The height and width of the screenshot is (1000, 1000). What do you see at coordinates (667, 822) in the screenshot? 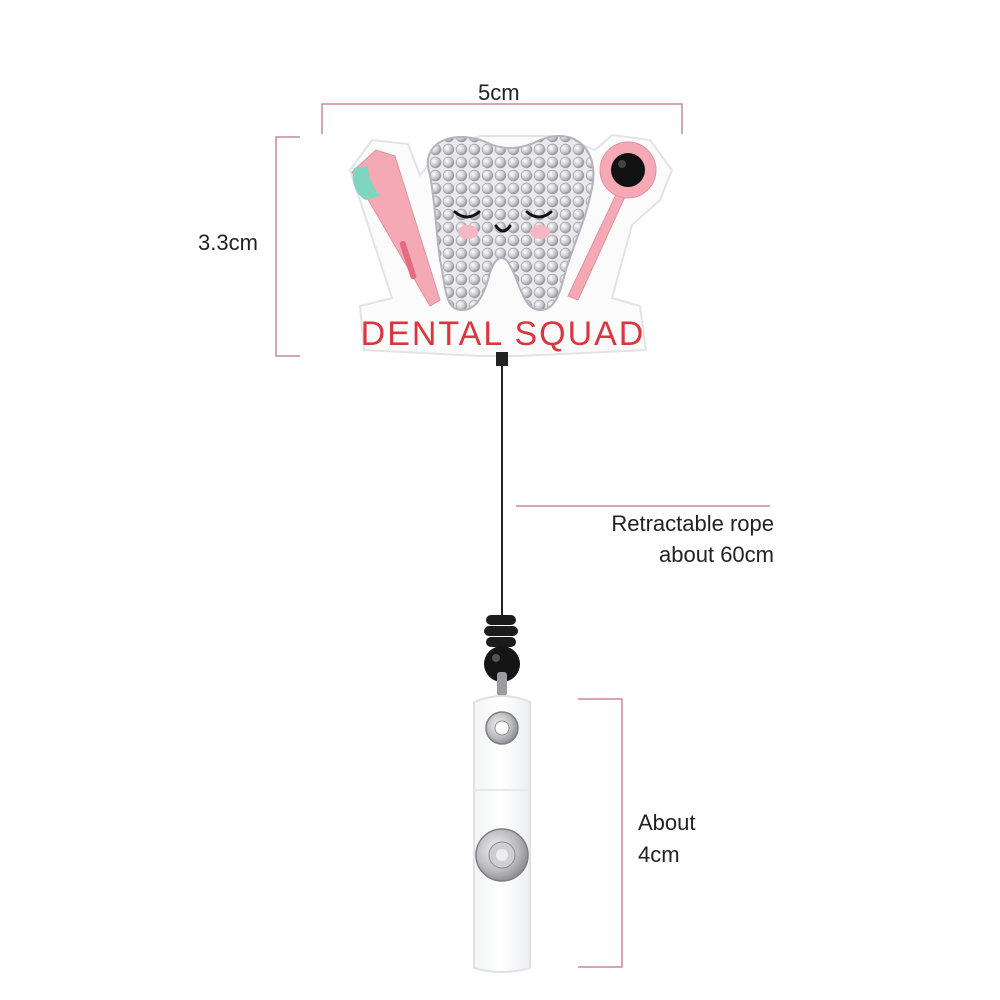
I see `clip-label-line1: About` at bounding box center [667, 822].